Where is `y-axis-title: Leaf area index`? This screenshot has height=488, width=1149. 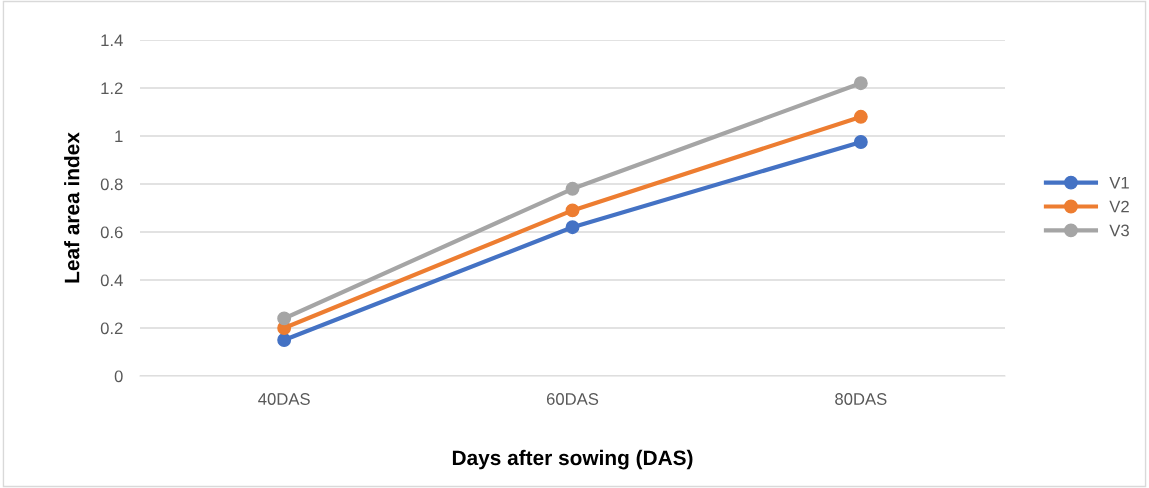 y-axis-title: Leaf area index is located at coordinates (72, 207).